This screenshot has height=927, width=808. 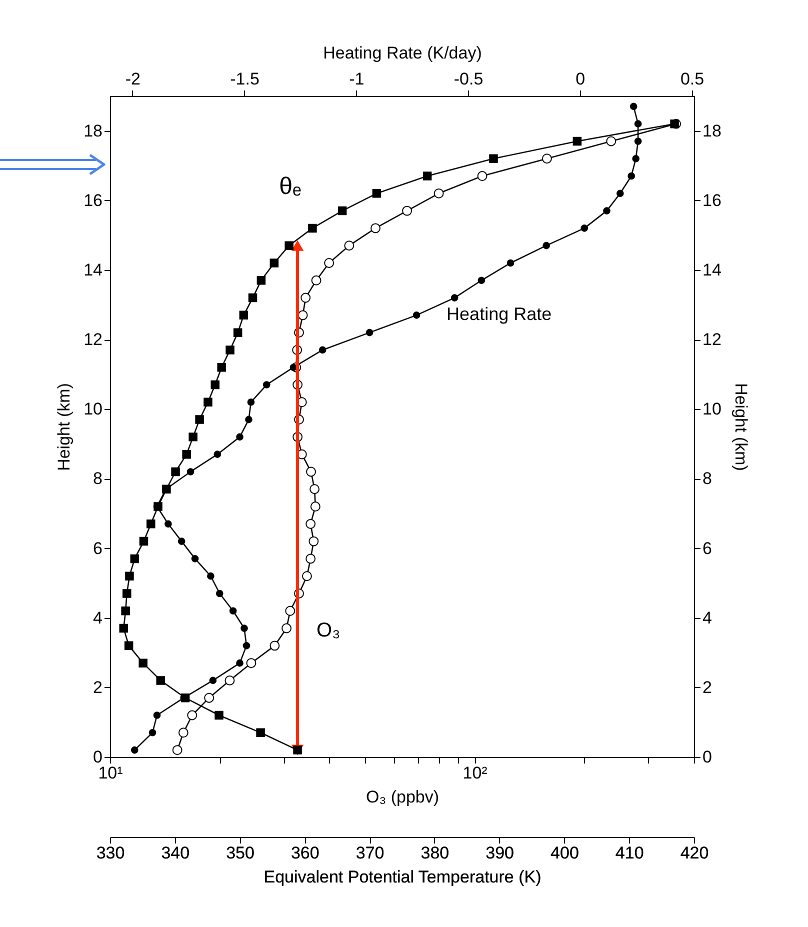 What do you see at coordinates (93, 409) in the screenshot?
I see `y-tick-label: 10` at bounding box center [93, 409].